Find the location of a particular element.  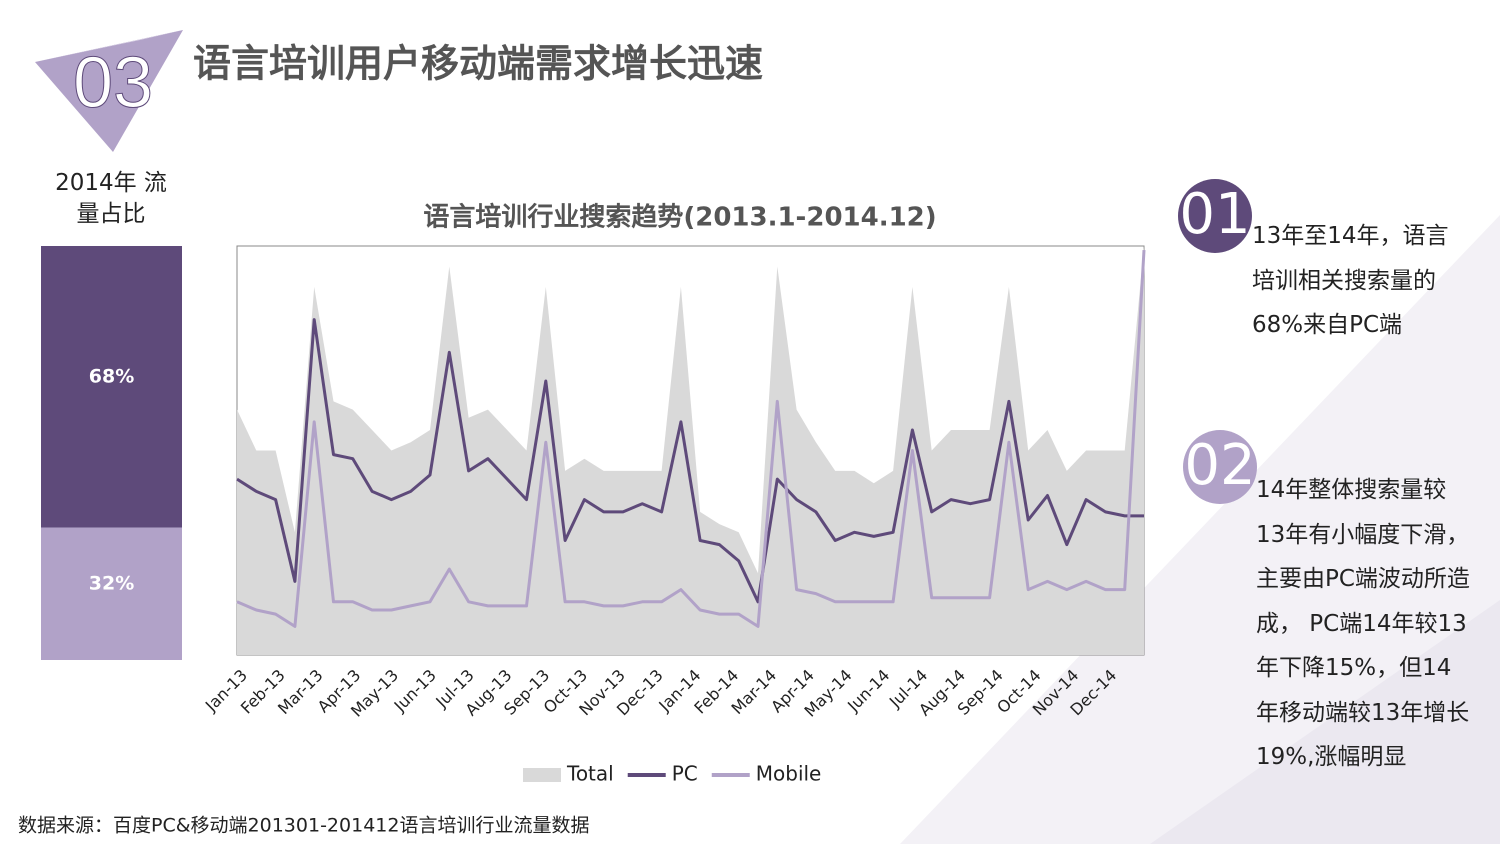

x-tick-label: Jun-13 is located at coordinates (415, 691).